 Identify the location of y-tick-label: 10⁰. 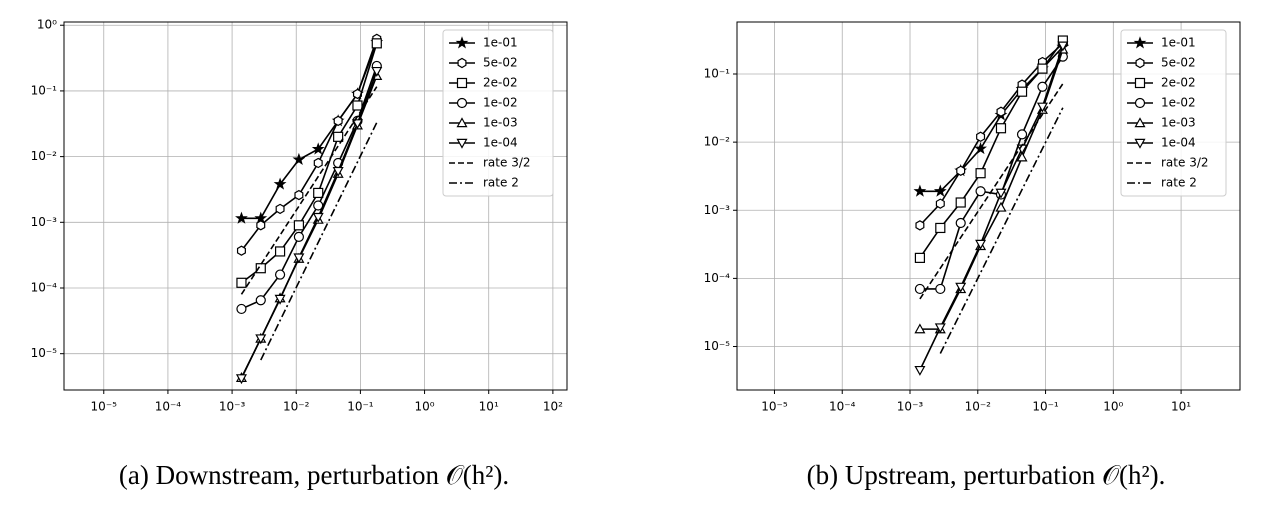
(47, 25).